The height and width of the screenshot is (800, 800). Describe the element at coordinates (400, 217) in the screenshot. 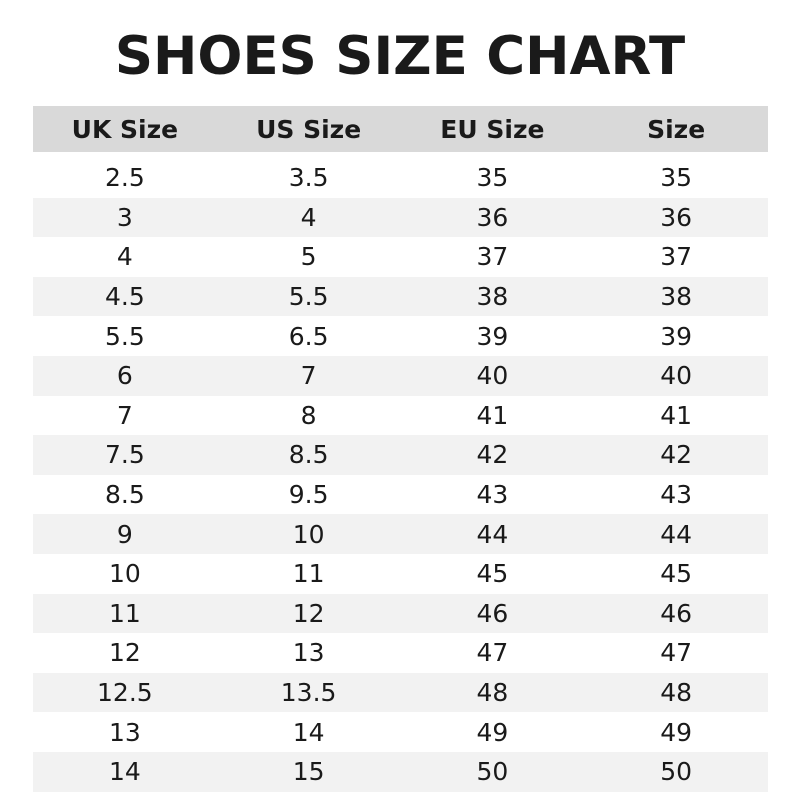

I see `table-row: 3 4 36 36` at that location.